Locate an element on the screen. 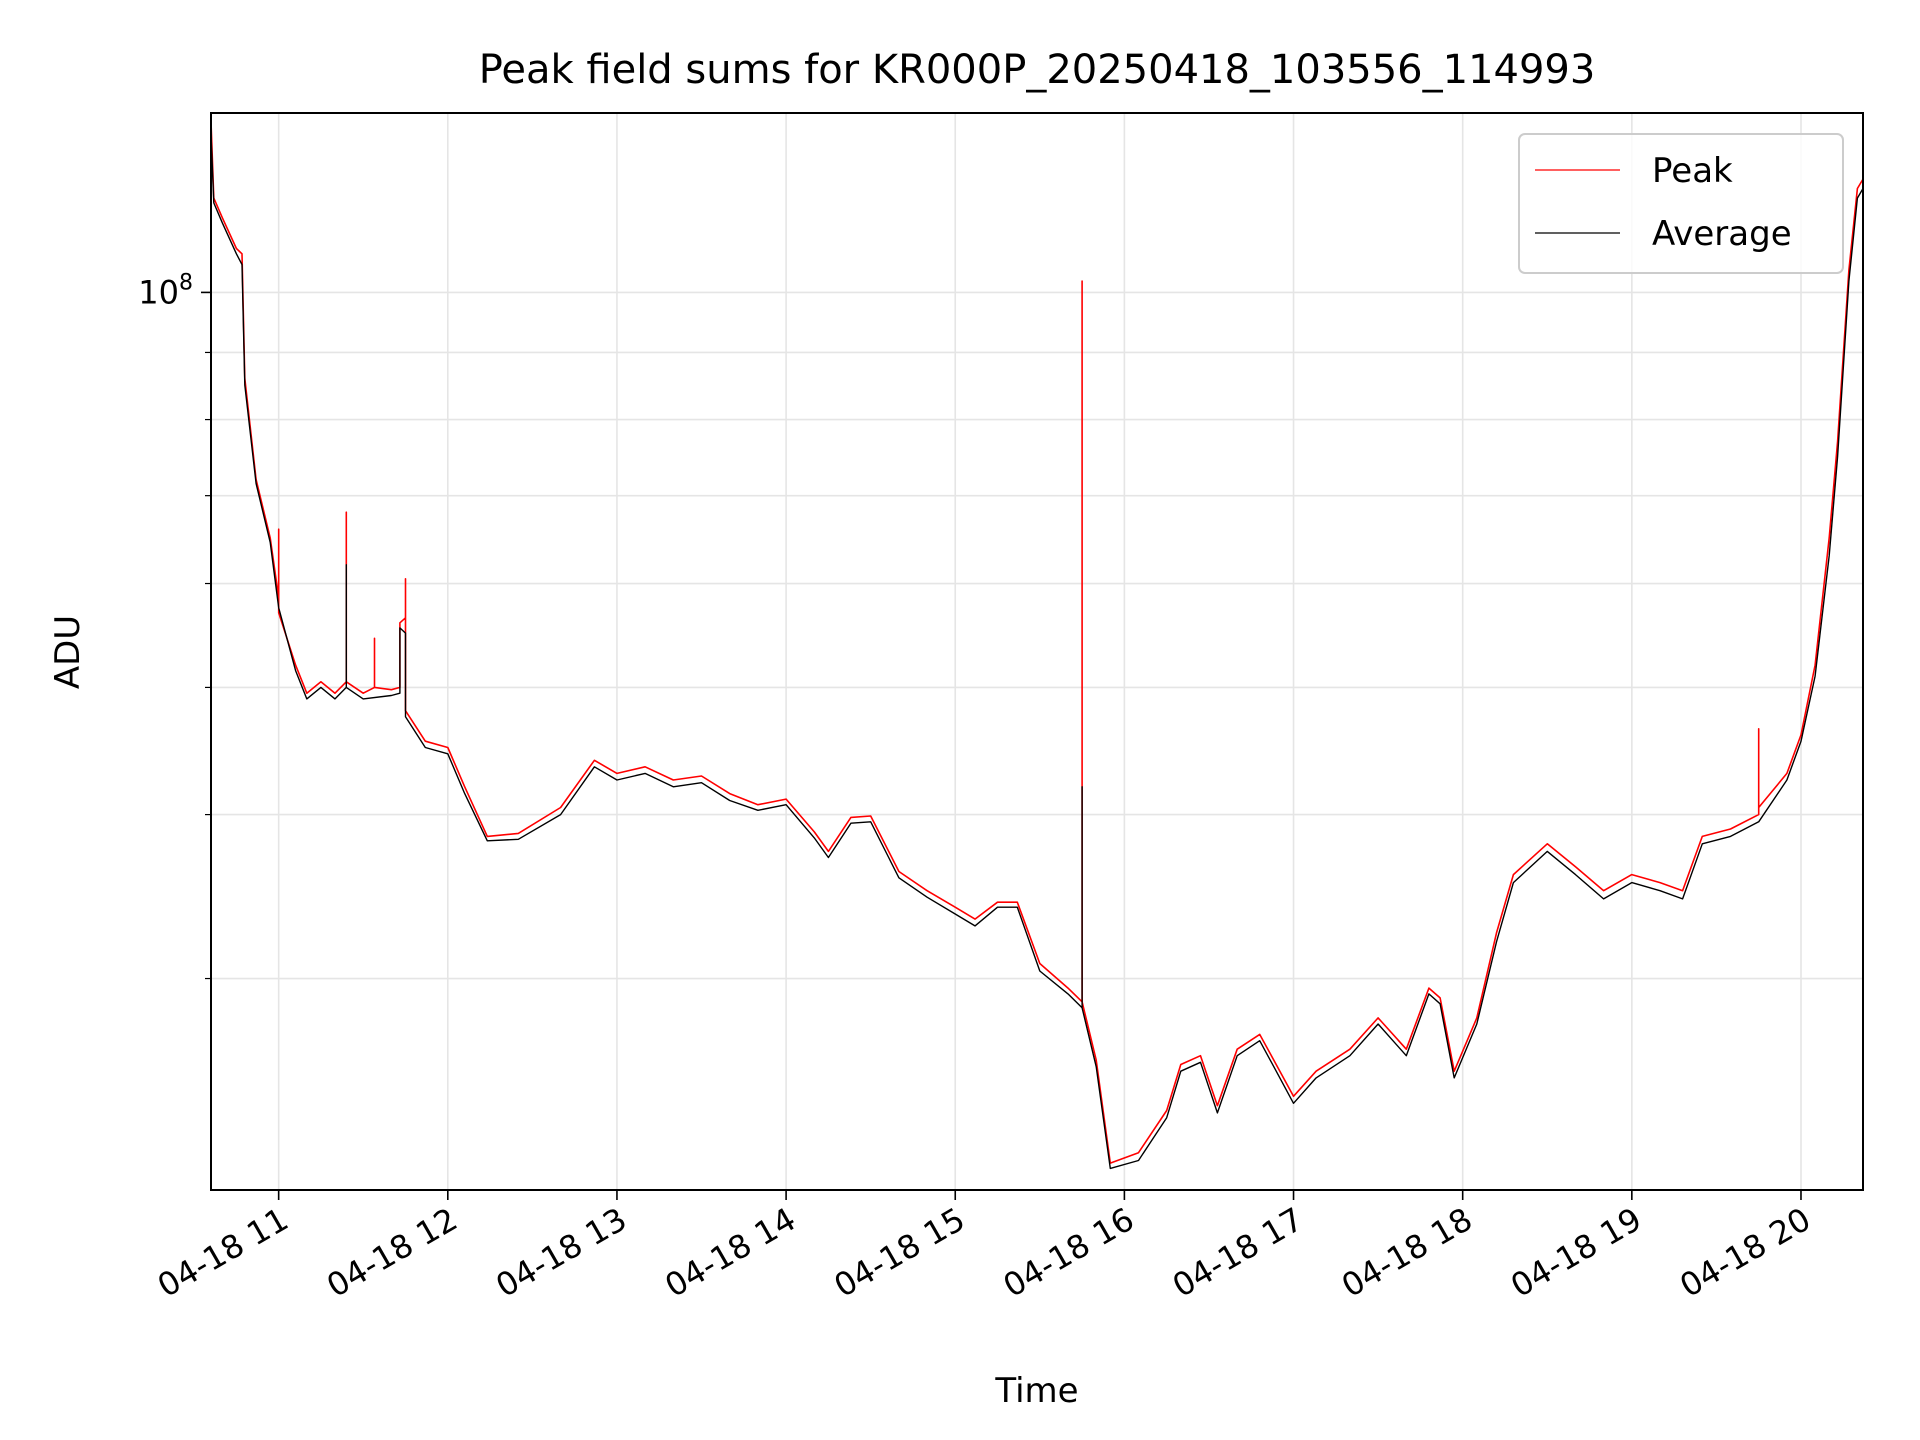  y-axis: 108 is located at coordinates (174, 625).